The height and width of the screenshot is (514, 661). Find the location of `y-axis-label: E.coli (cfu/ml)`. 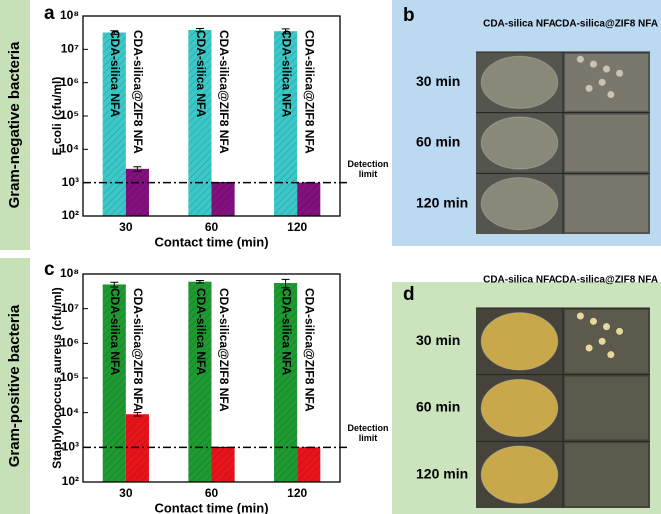

y-axis-label: E.coli (cfu/ml) is located at coordinates (57, 116).